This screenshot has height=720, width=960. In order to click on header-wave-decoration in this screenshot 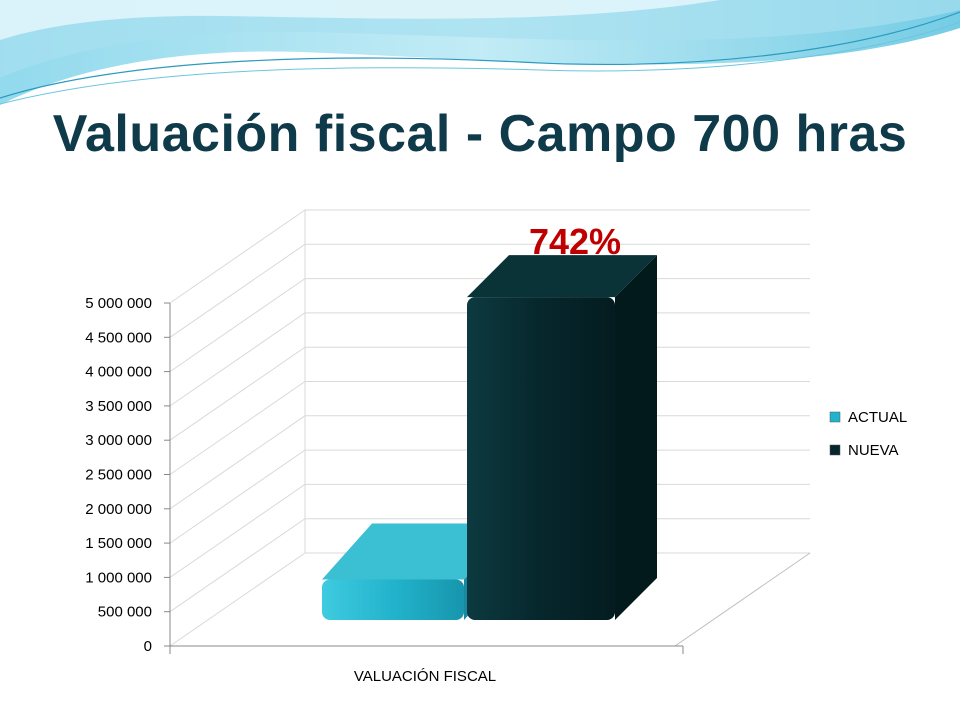, I will do `click(480, 52)`.